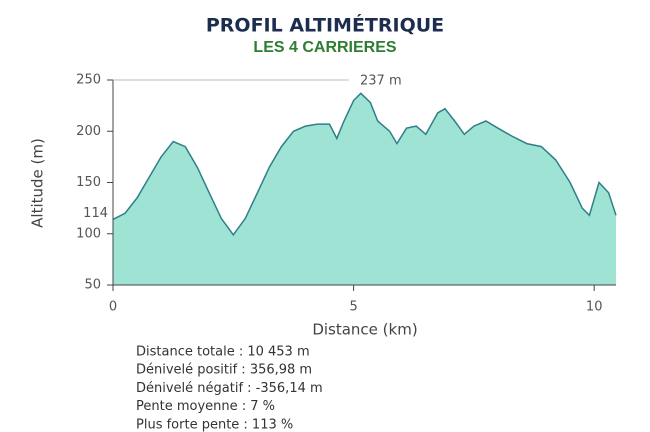 This screenshot has height=432, width=650. Describe the element at coordinates (324, 47) in the screenshot. I see `chart-subtitle: LES 4 CARRIERES` at that location.